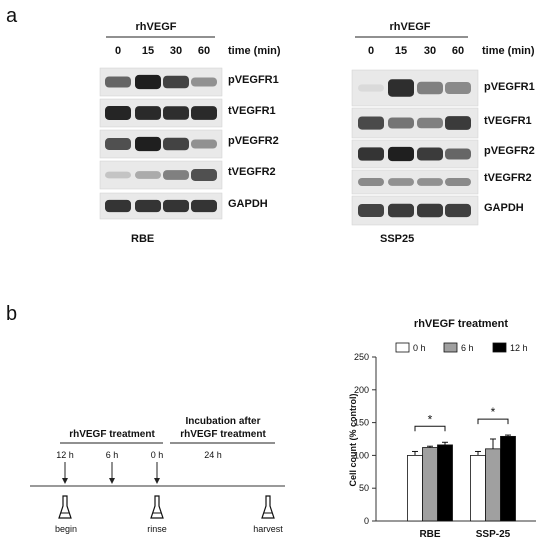  Describe the element at coordinates (371, 51) in the screenshot. I see `blot-ssp25-time-0: 0` at that location.